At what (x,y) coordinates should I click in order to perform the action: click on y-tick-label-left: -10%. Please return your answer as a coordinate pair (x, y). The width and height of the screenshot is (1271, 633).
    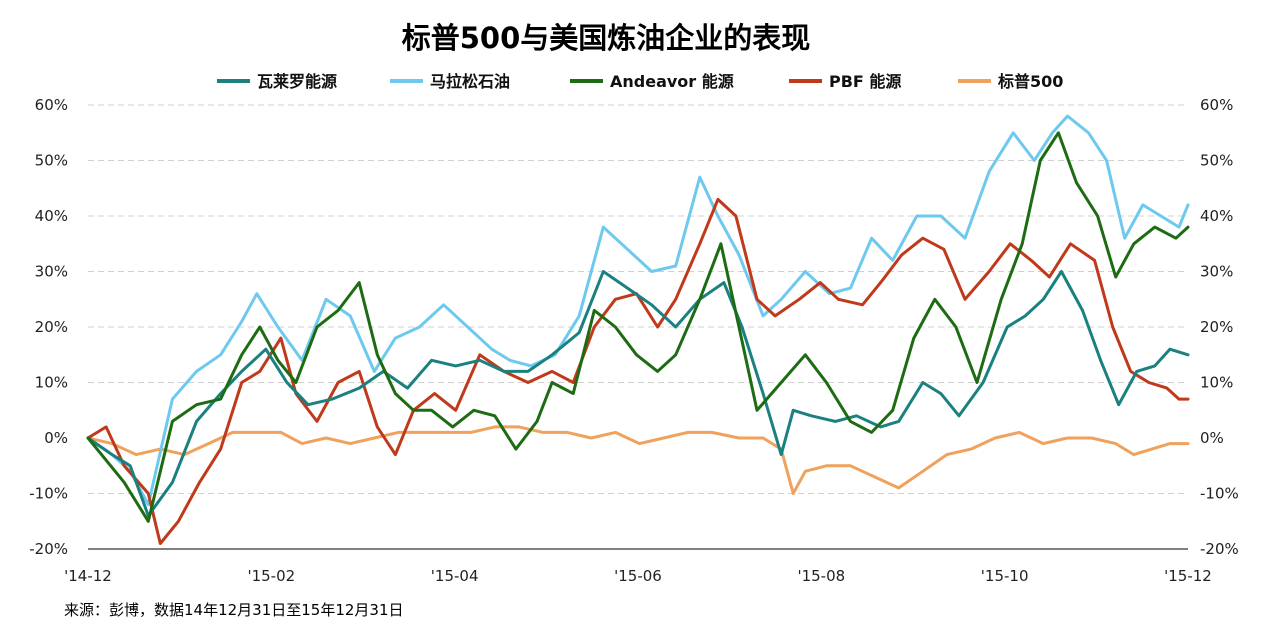
    Looking at the image, I should click on (48, 494).